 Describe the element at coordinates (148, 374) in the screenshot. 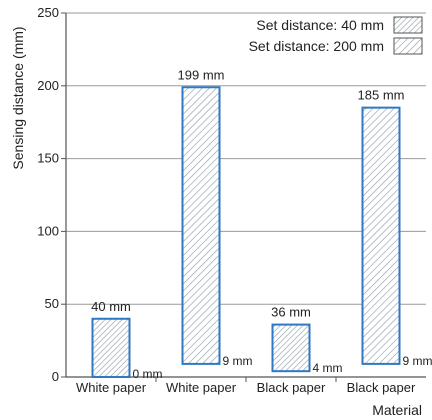

I see `bar-min-label-series1-1: 0 mm` at that location.